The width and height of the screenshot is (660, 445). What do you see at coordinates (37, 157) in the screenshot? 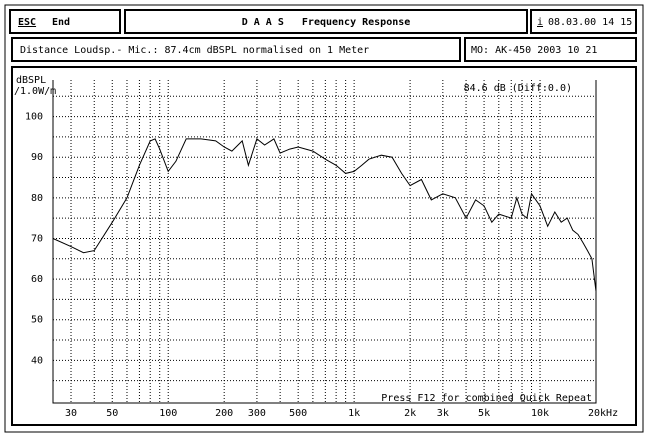
I see `y-tick-label: 90` at bounding box center [37, 157].